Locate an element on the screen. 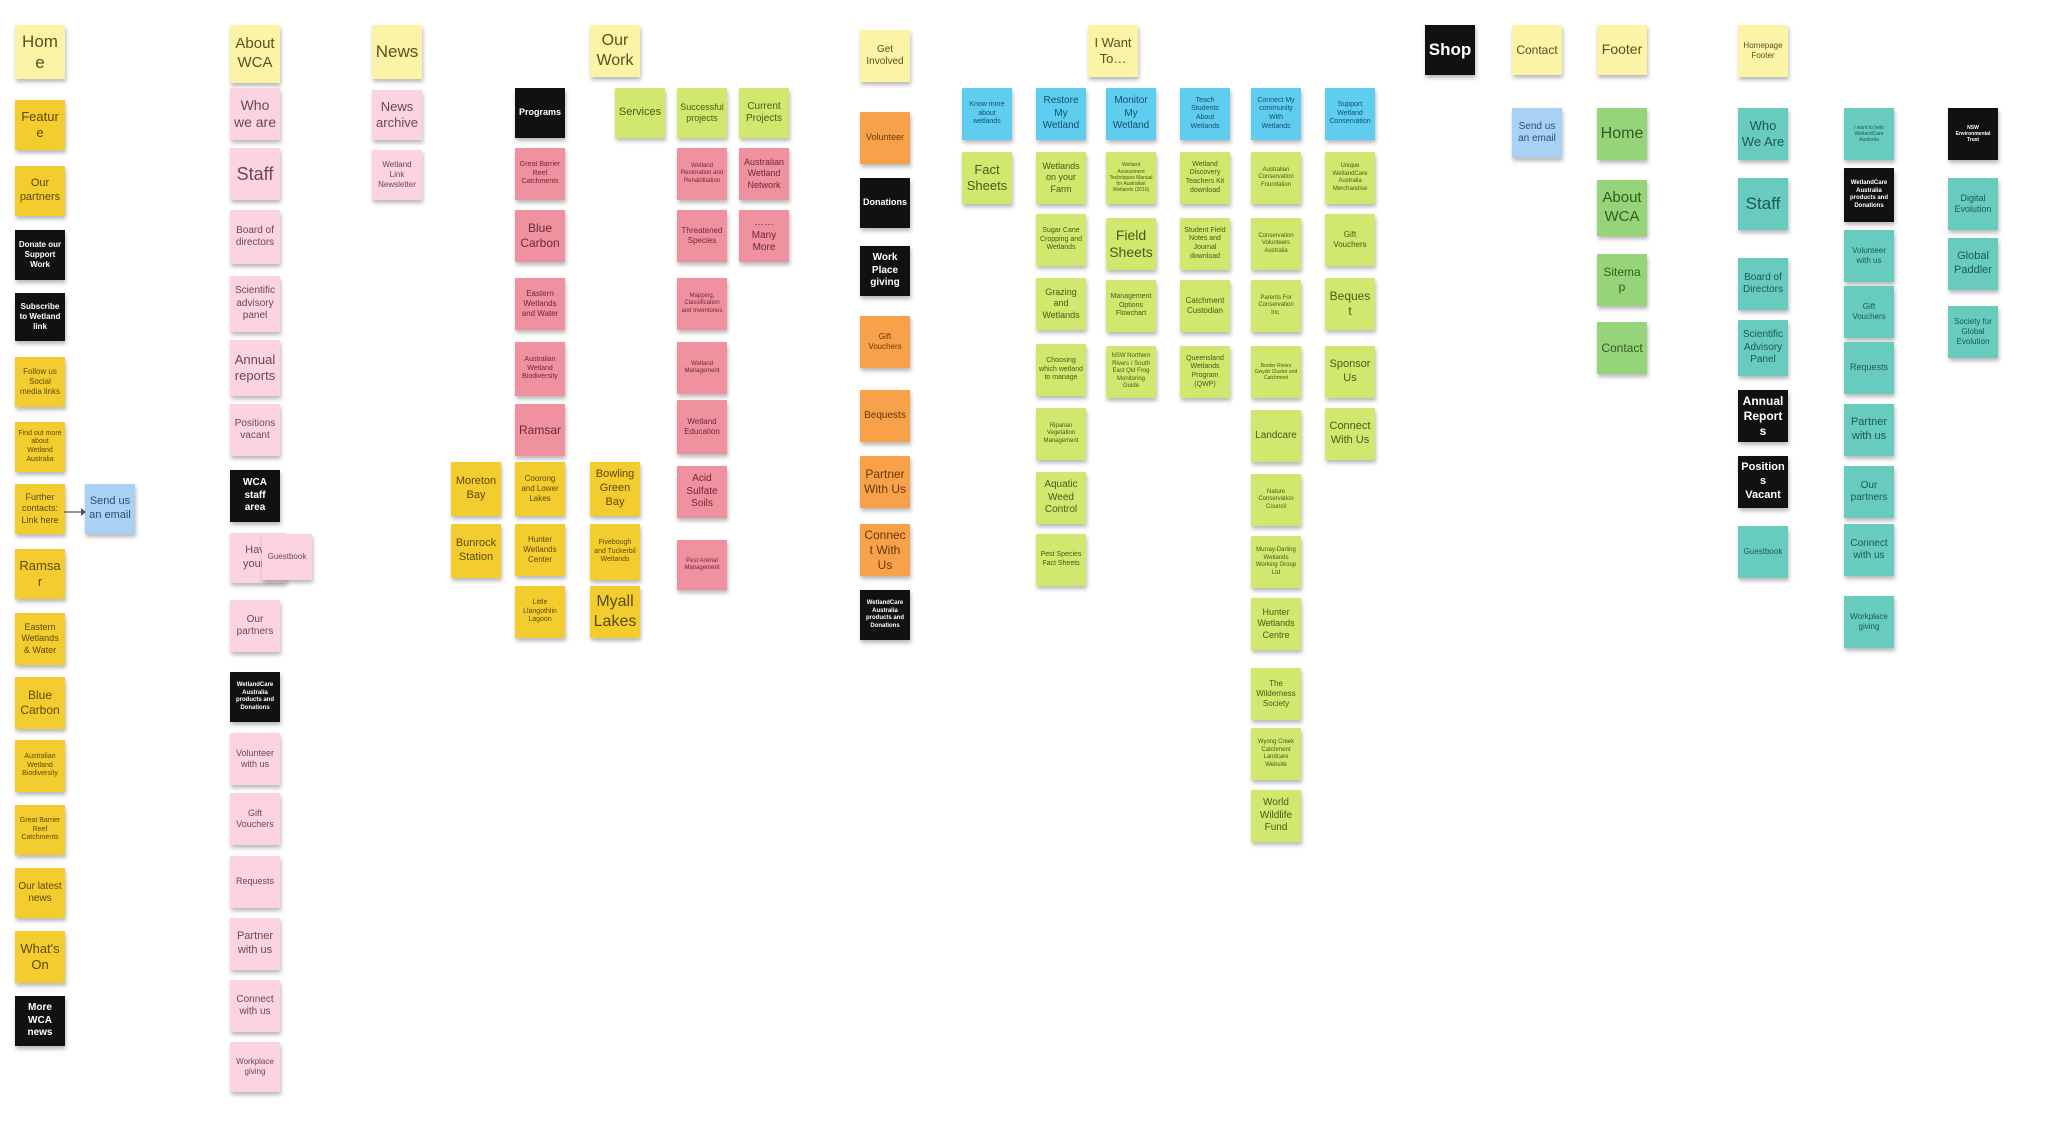 The image size is (2057, 1124). sticky-note-footer-contact: Contact is located at coordinates (1622, 348).